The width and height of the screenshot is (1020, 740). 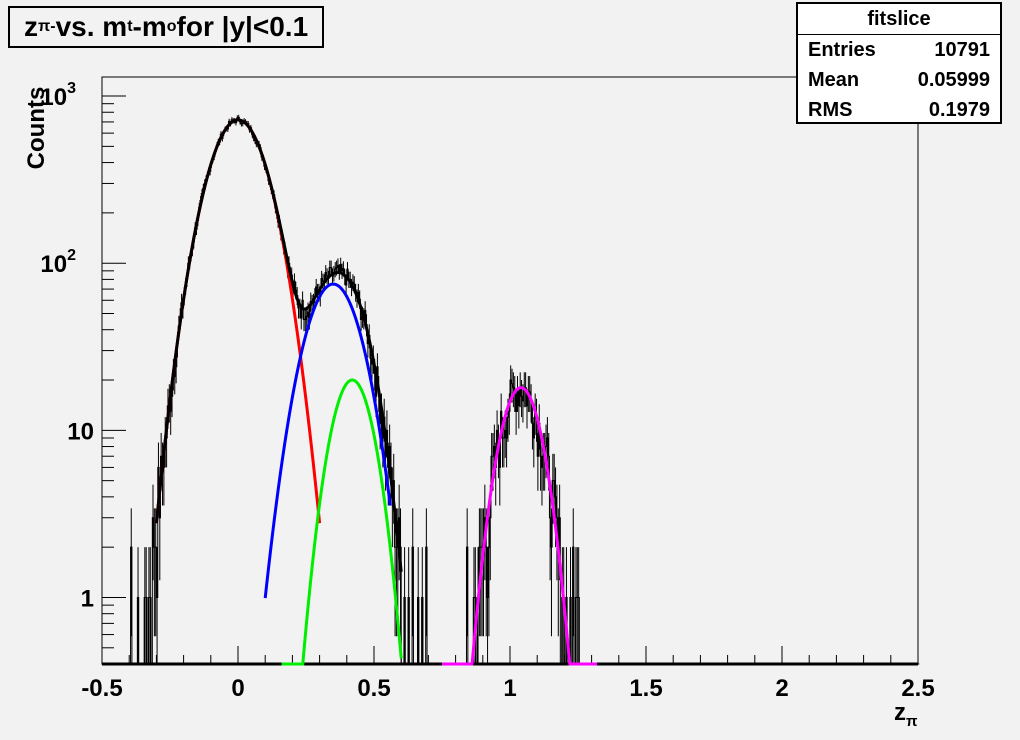 I want to click on y-axis-label: Counts, so click(x=36, y=128).